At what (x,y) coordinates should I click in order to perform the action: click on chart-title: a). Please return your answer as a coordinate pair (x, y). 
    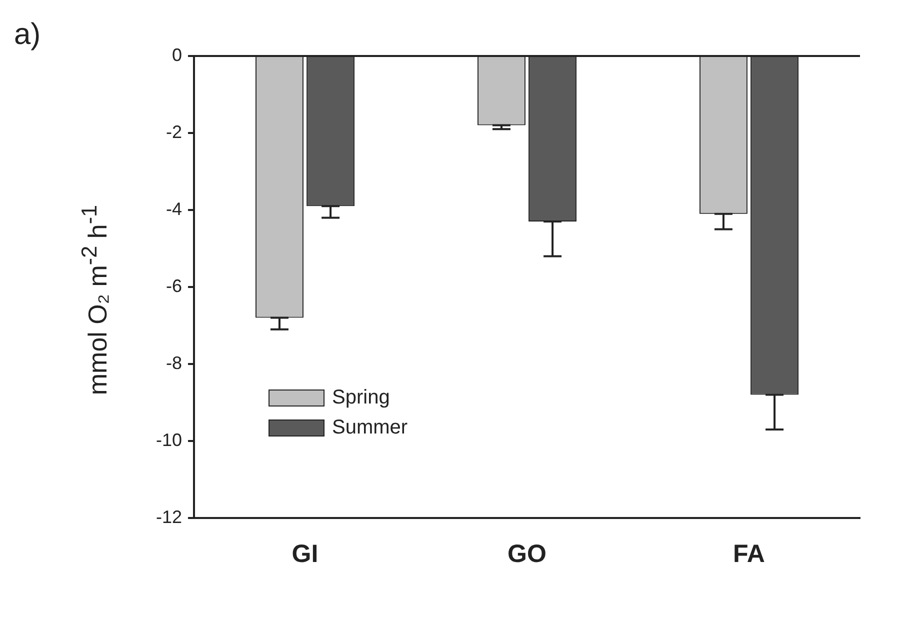
    Looking at the image, I should click on (27, 35).